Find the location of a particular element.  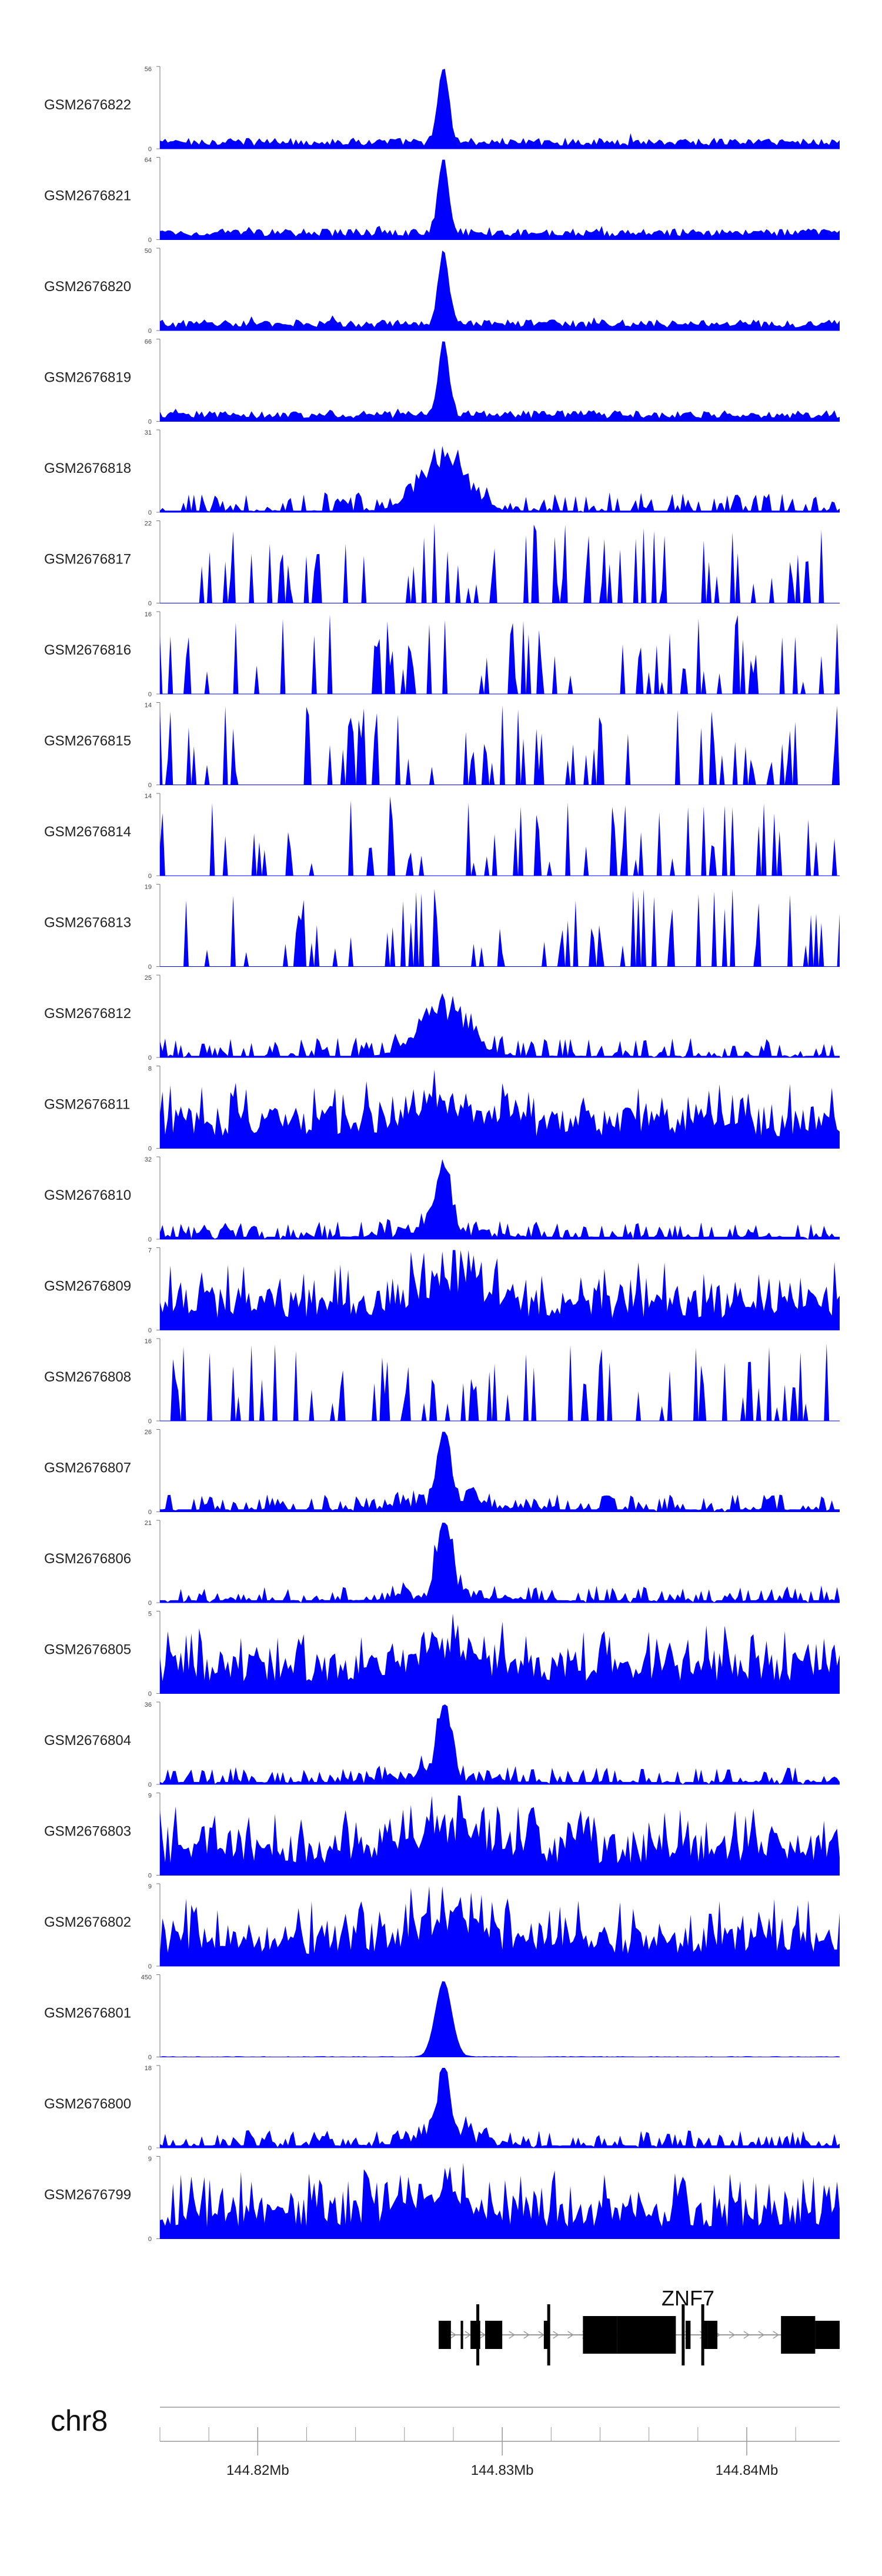

track-label: GSM2676805 is located at coordinates (87, 1650).